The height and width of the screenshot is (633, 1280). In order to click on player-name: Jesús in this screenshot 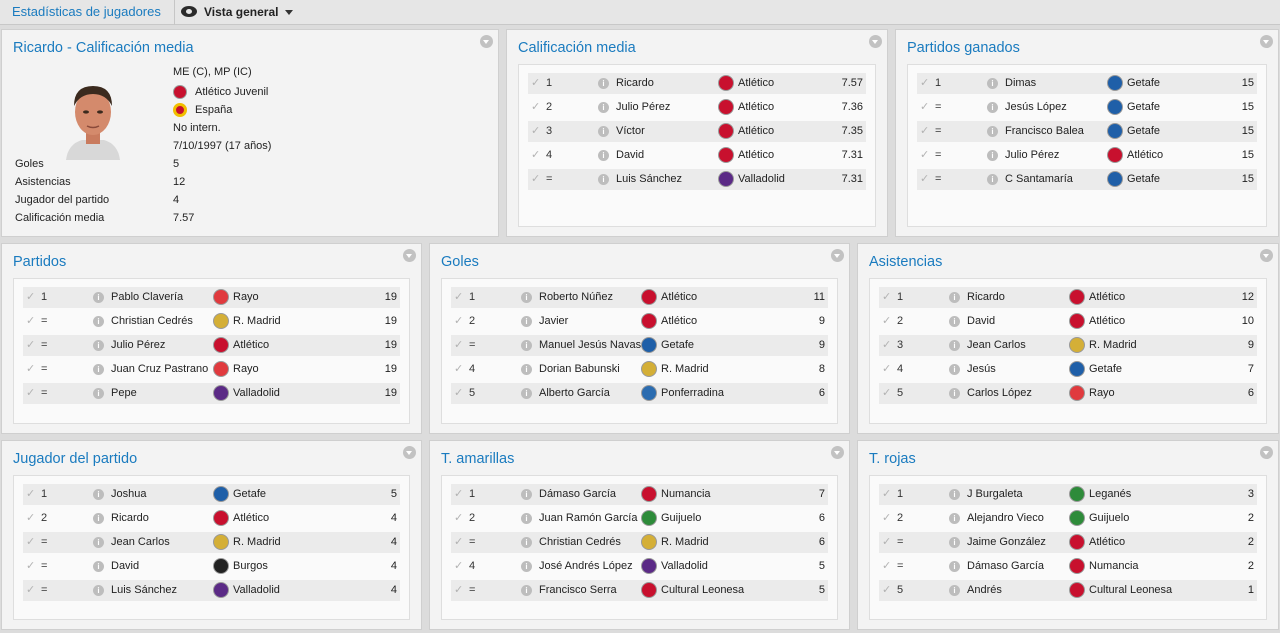, I will do `click(981, 369)`.